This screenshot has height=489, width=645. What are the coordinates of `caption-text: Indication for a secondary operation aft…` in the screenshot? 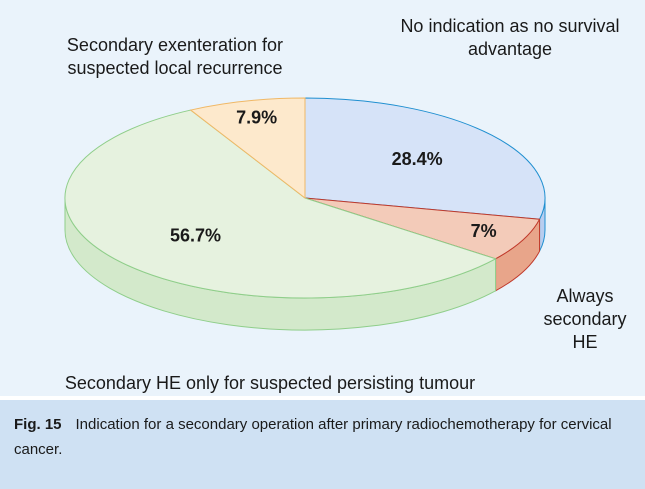 It's located at (313, 437).